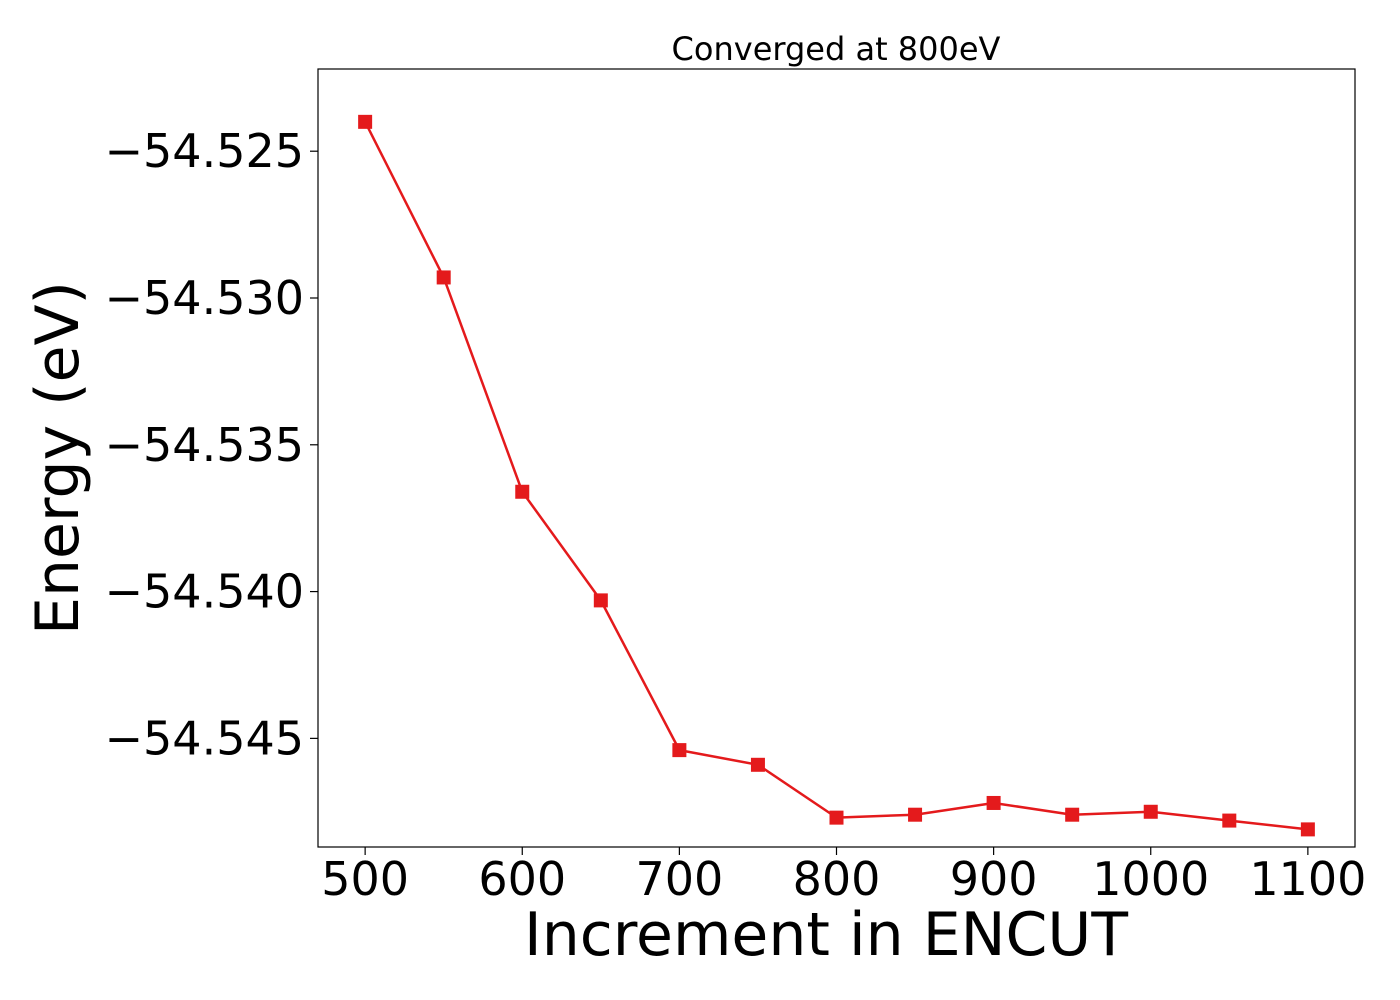 This screenshot has height=1000, width=1400. Describe the element at coordinates (836, 49) in the screenshot. I see `chart-title: Converged at 800eV` at that location.